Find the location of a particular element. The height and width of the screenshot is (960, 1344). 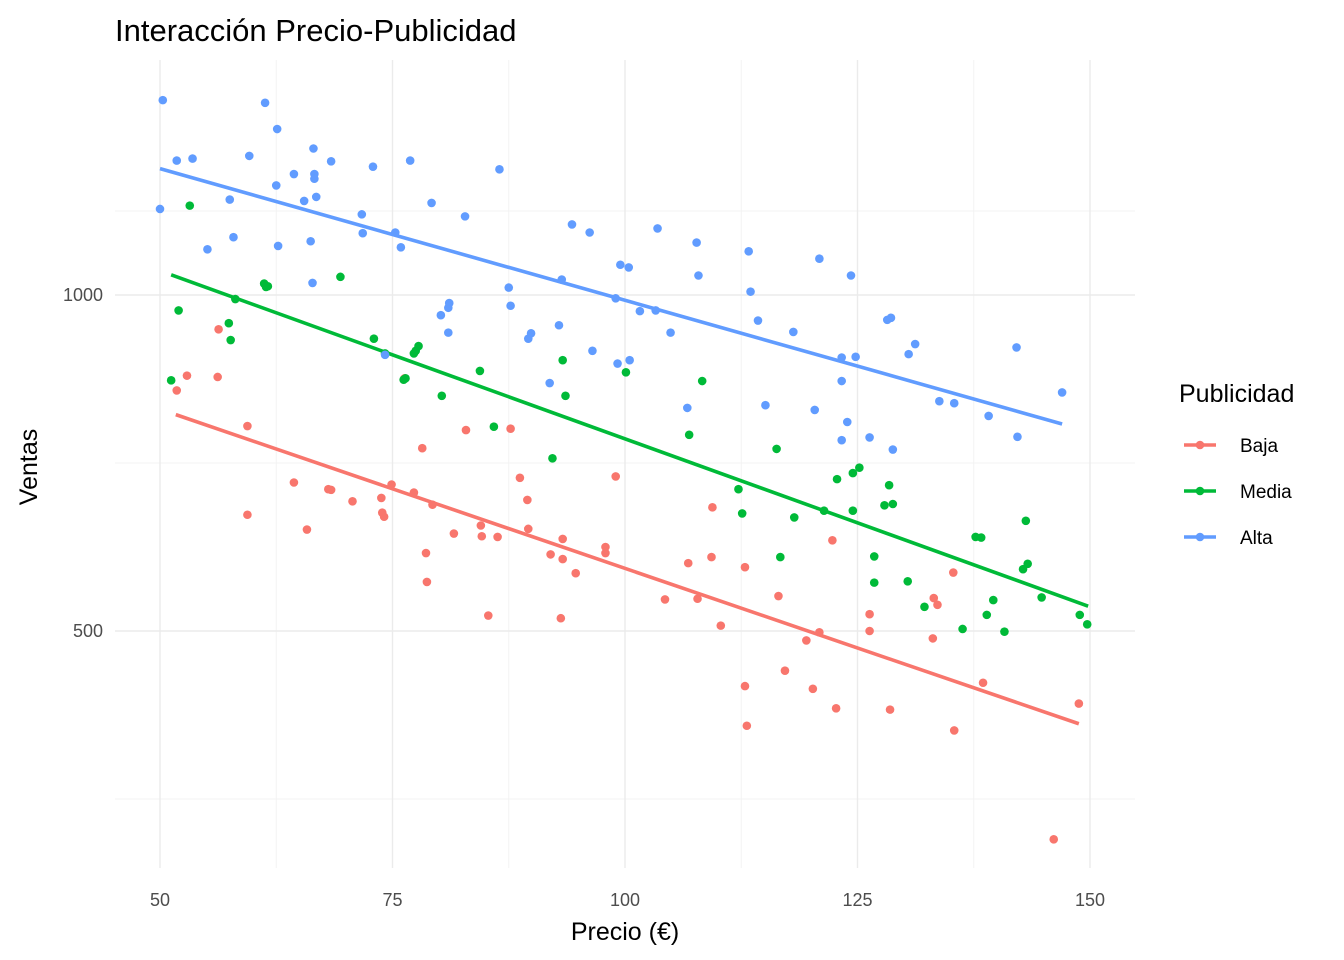

legend-key-point-media is located at coordinates (1200, 491).